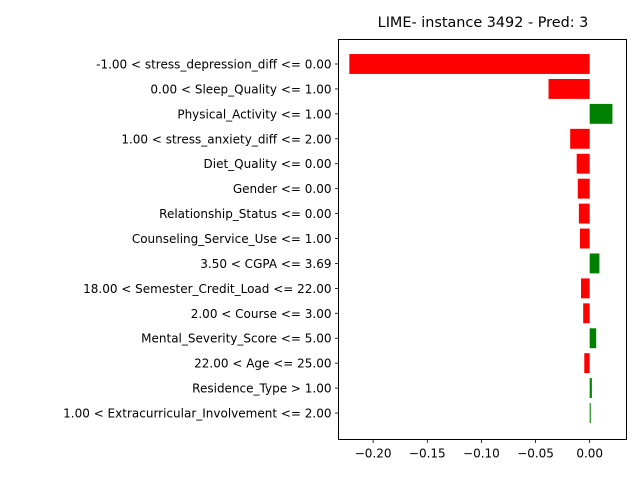 The image size is (640, 480). Describe the element at coordinates (245, 214) in the screenshot. I see `category-label: Relationship_Status <= 0.00` at that location.